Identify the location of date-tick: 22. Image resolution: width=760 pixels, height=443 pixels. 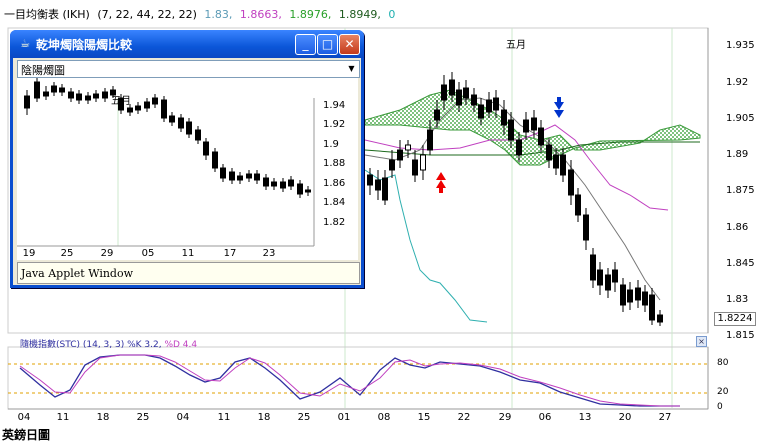
(464, 417).